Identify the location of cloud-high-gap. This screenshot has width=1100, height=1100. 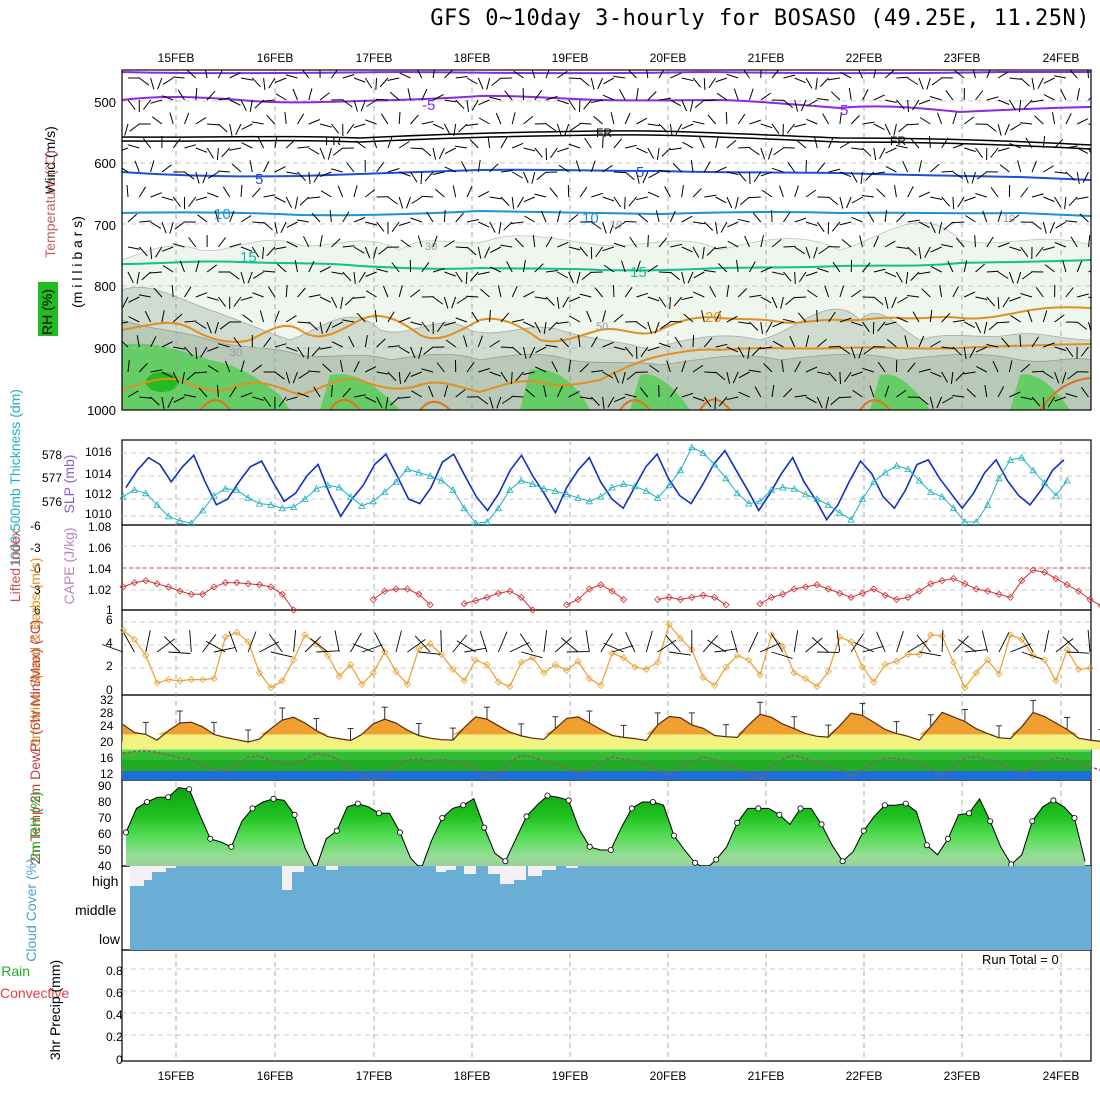
(287, 878).